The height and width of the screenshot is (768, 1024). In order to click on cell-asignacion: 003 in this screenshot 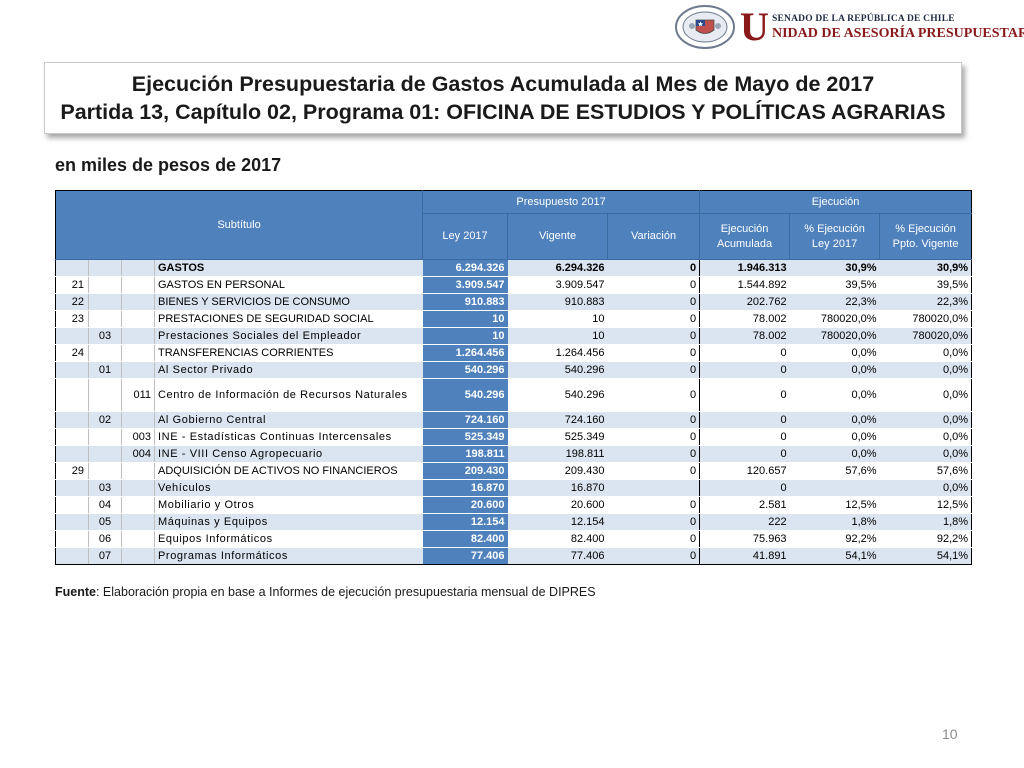, I will do `click(138, 437)`.